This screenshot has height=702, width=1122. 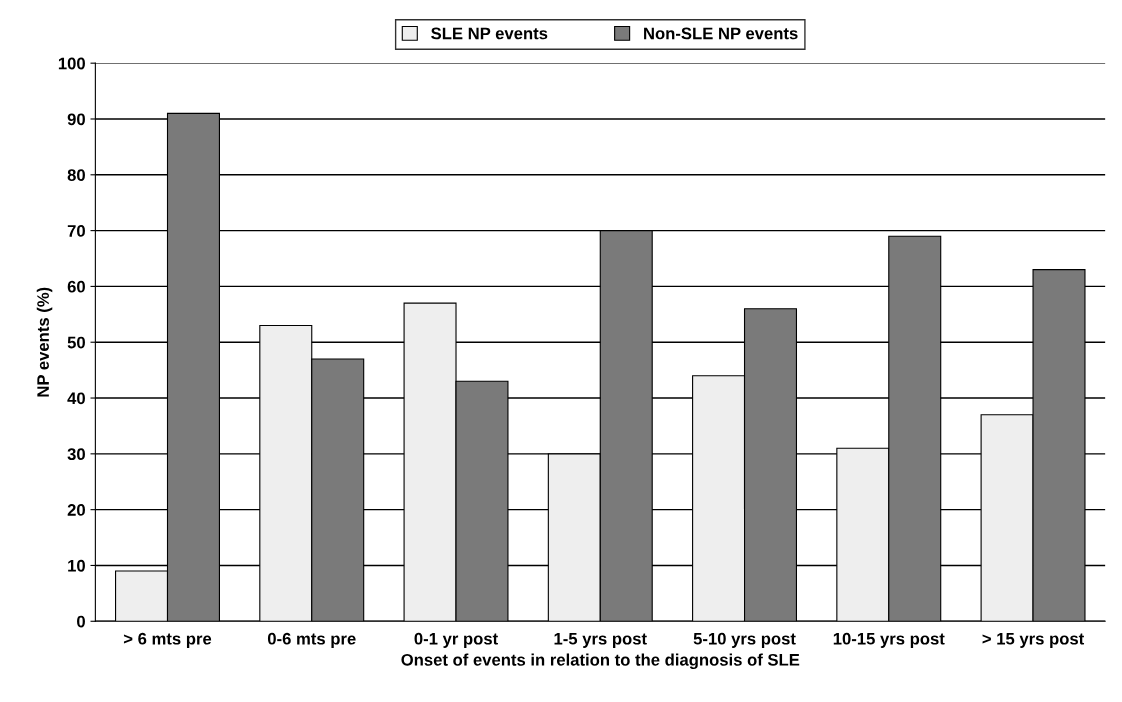 I want to click on y-tick-label: 40, so click(x=76, y=398).